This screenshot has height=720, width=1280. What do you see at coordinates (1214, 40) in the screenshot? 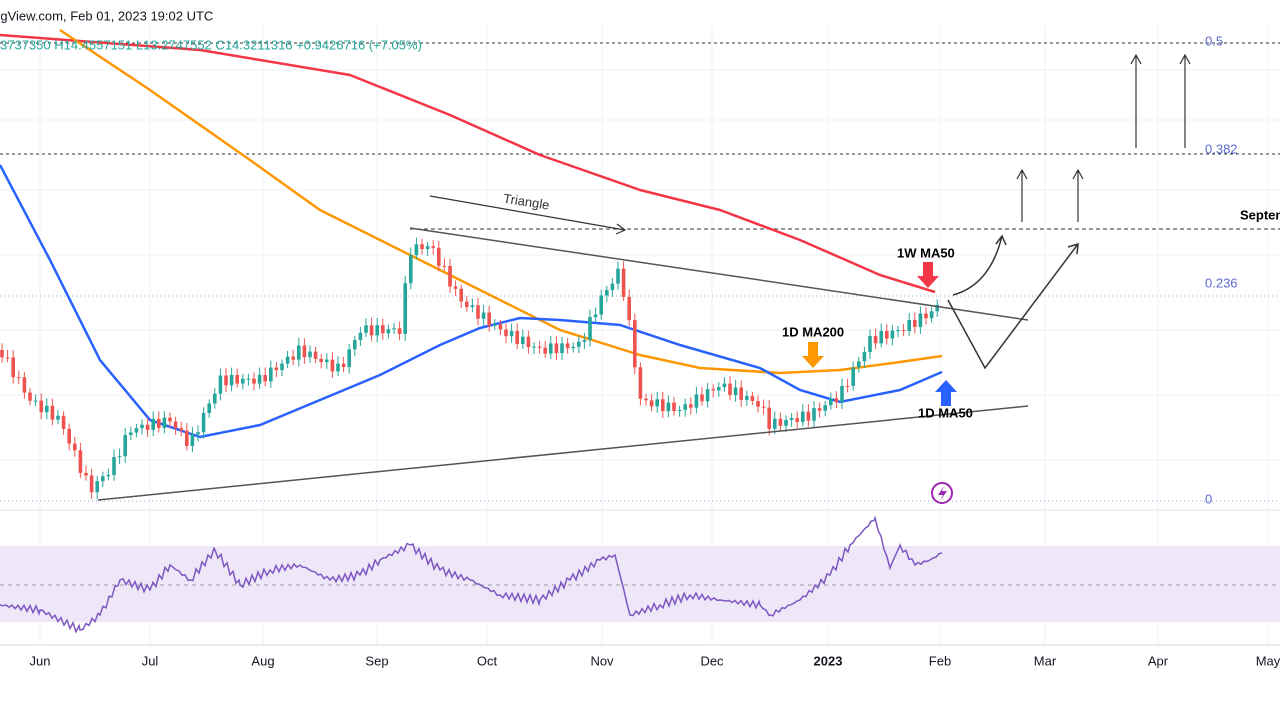
I see `fib-label: 0.5` at bounding box center [1214, 40].